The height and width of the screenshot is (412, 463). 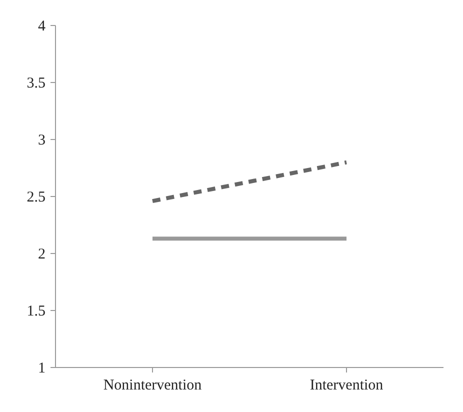 What do you see at coordinates (152, 386) in the screenshot?
I see `x-tick-label: Nonintervention` at bounding box center [152, 386].